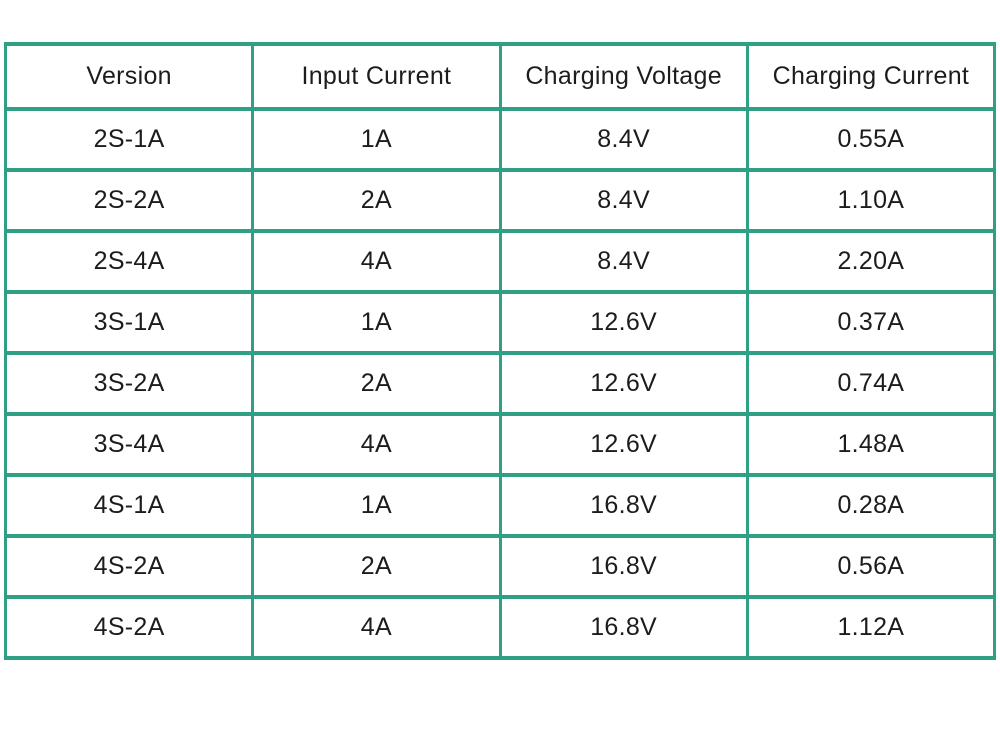 The image size is (1000, 741). I want to click on column-header-input-current: Input Current, so click(376, 76).